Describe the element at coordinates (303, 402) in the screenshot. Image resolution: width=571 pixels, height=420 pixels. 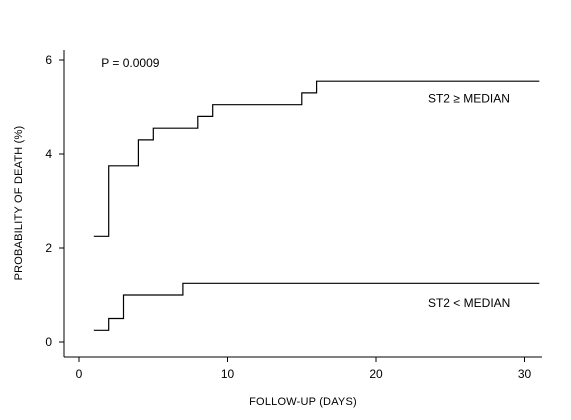
I see `x-axis-title: FOLLOW-UP (DAYS)` at that location.